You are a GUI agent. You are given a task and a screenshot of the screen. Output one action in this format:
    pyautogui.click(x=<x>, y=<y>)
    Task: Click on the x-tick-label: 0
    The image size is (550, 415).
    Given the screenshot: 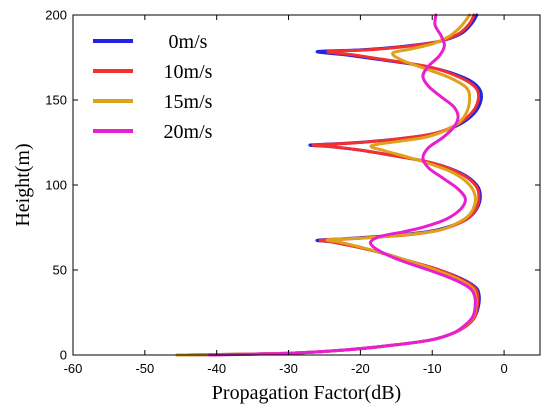 What is the action you would take?
    pyautogui.click(x=503, y=368)
    